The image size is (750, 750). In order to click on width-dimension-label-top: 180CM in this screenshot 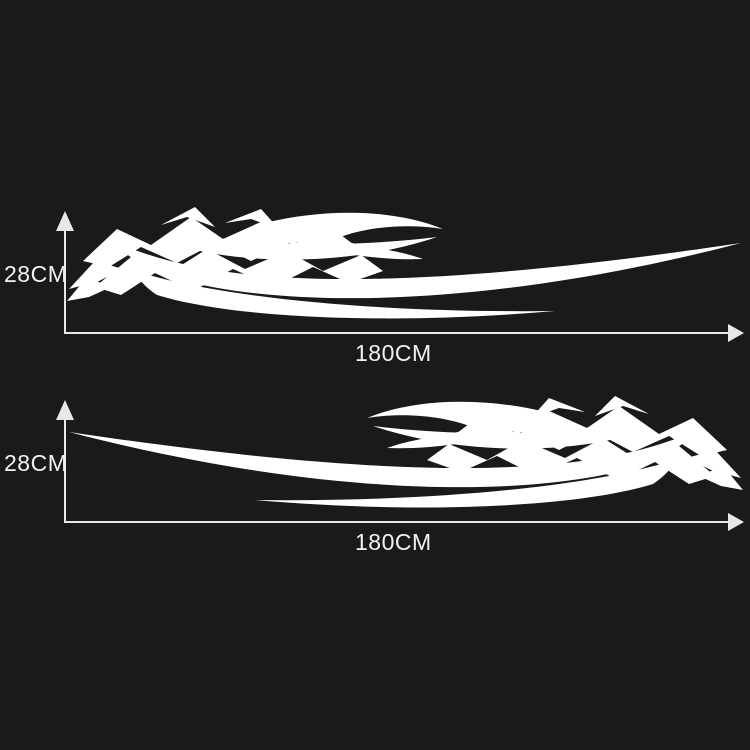, I will do `click(393, 353)`.